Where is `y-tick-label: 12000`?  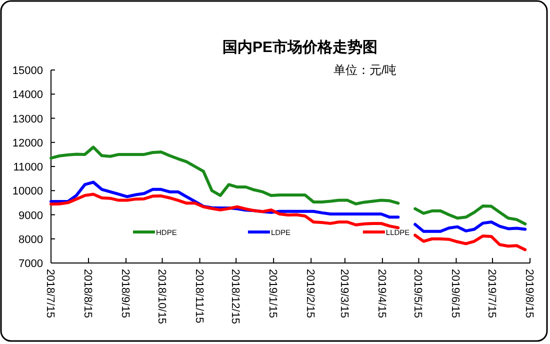 y-tick-label: 12000 is located at coordinates (27, 143).